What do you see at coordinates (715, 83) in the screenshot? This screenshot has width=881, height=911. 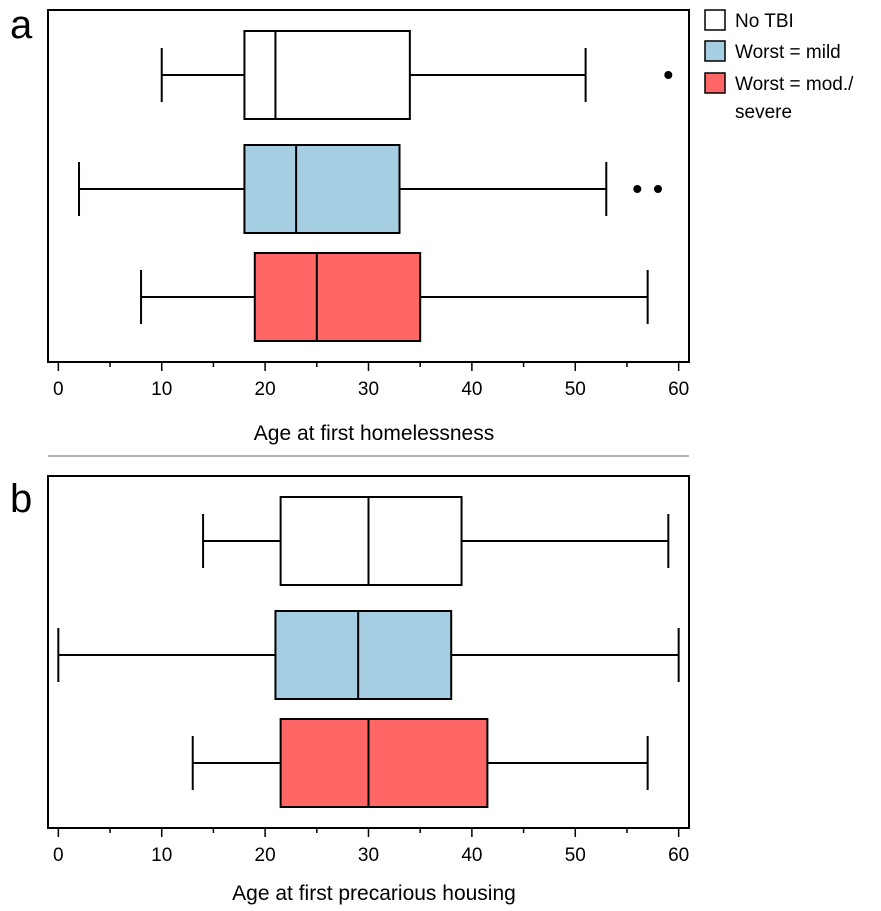 I see `legend-swatch-severe` at bounding box center [715, 83].